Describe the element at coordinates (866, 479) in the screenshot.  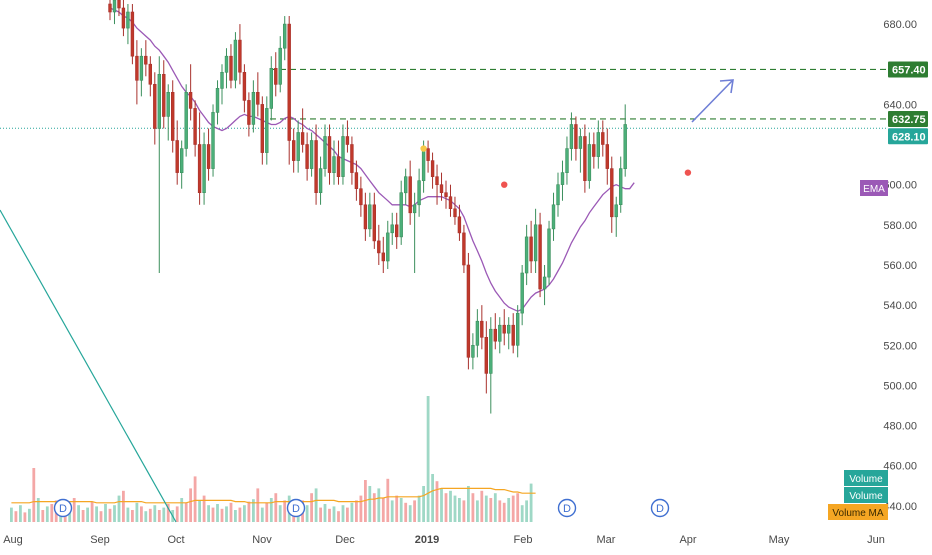
I see `volume-legend-up-text: Volume` at that location.